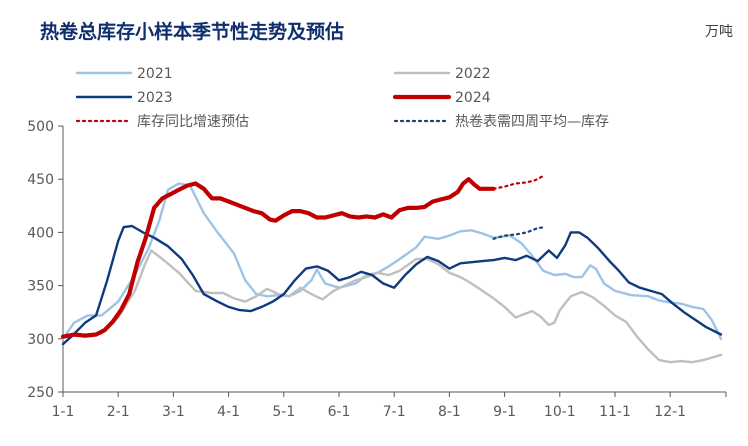  I want to click on x-axis: 1-1 2-1 3-1 4-1 5-1 6-1 7-1 8-1 9-1 10-1 11-1 12-1, so click(389, 405).